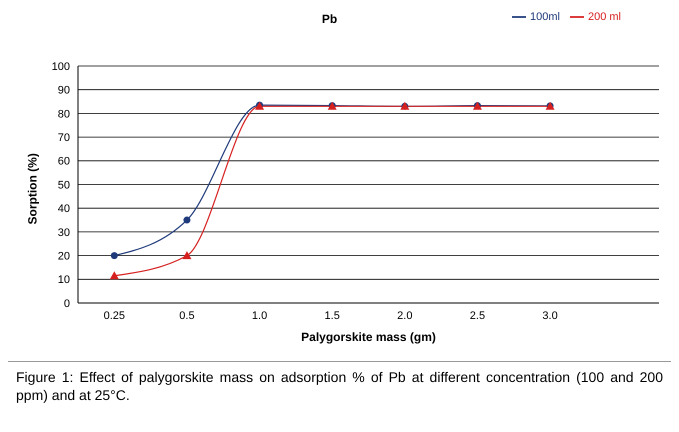 The width and height of the screenshot is (679, 432). What do you see at coordinates (64, 114) in the screenshot?
I see `y-tick-label: 80` at bounding box center [64, 114].